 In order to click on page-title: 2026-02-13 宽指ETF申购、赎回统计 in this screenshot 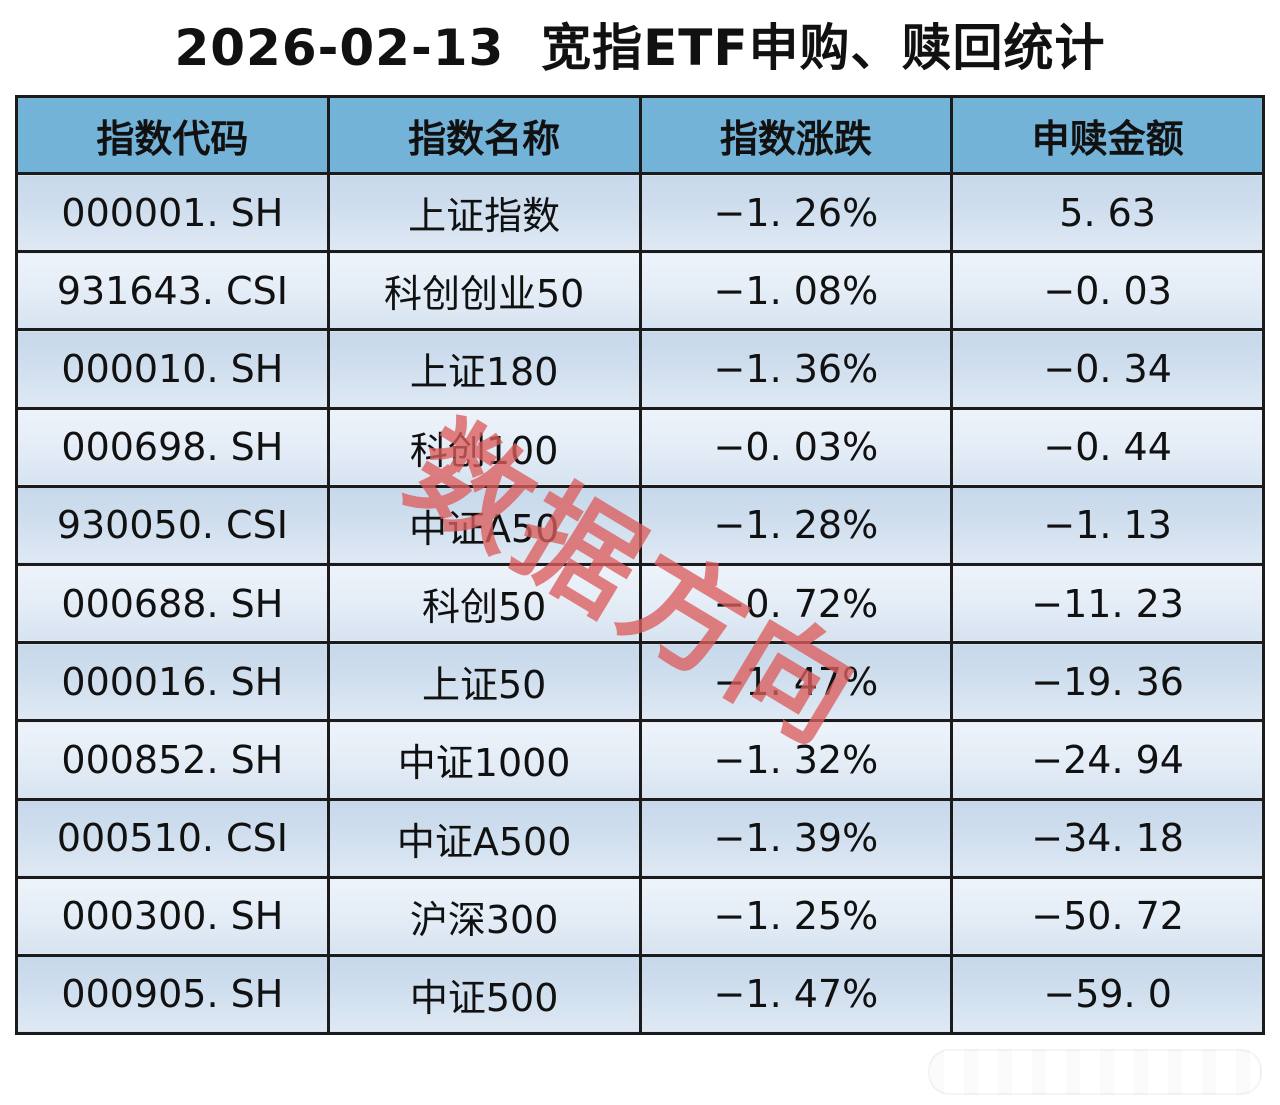, I will do `click(640, 48)`.